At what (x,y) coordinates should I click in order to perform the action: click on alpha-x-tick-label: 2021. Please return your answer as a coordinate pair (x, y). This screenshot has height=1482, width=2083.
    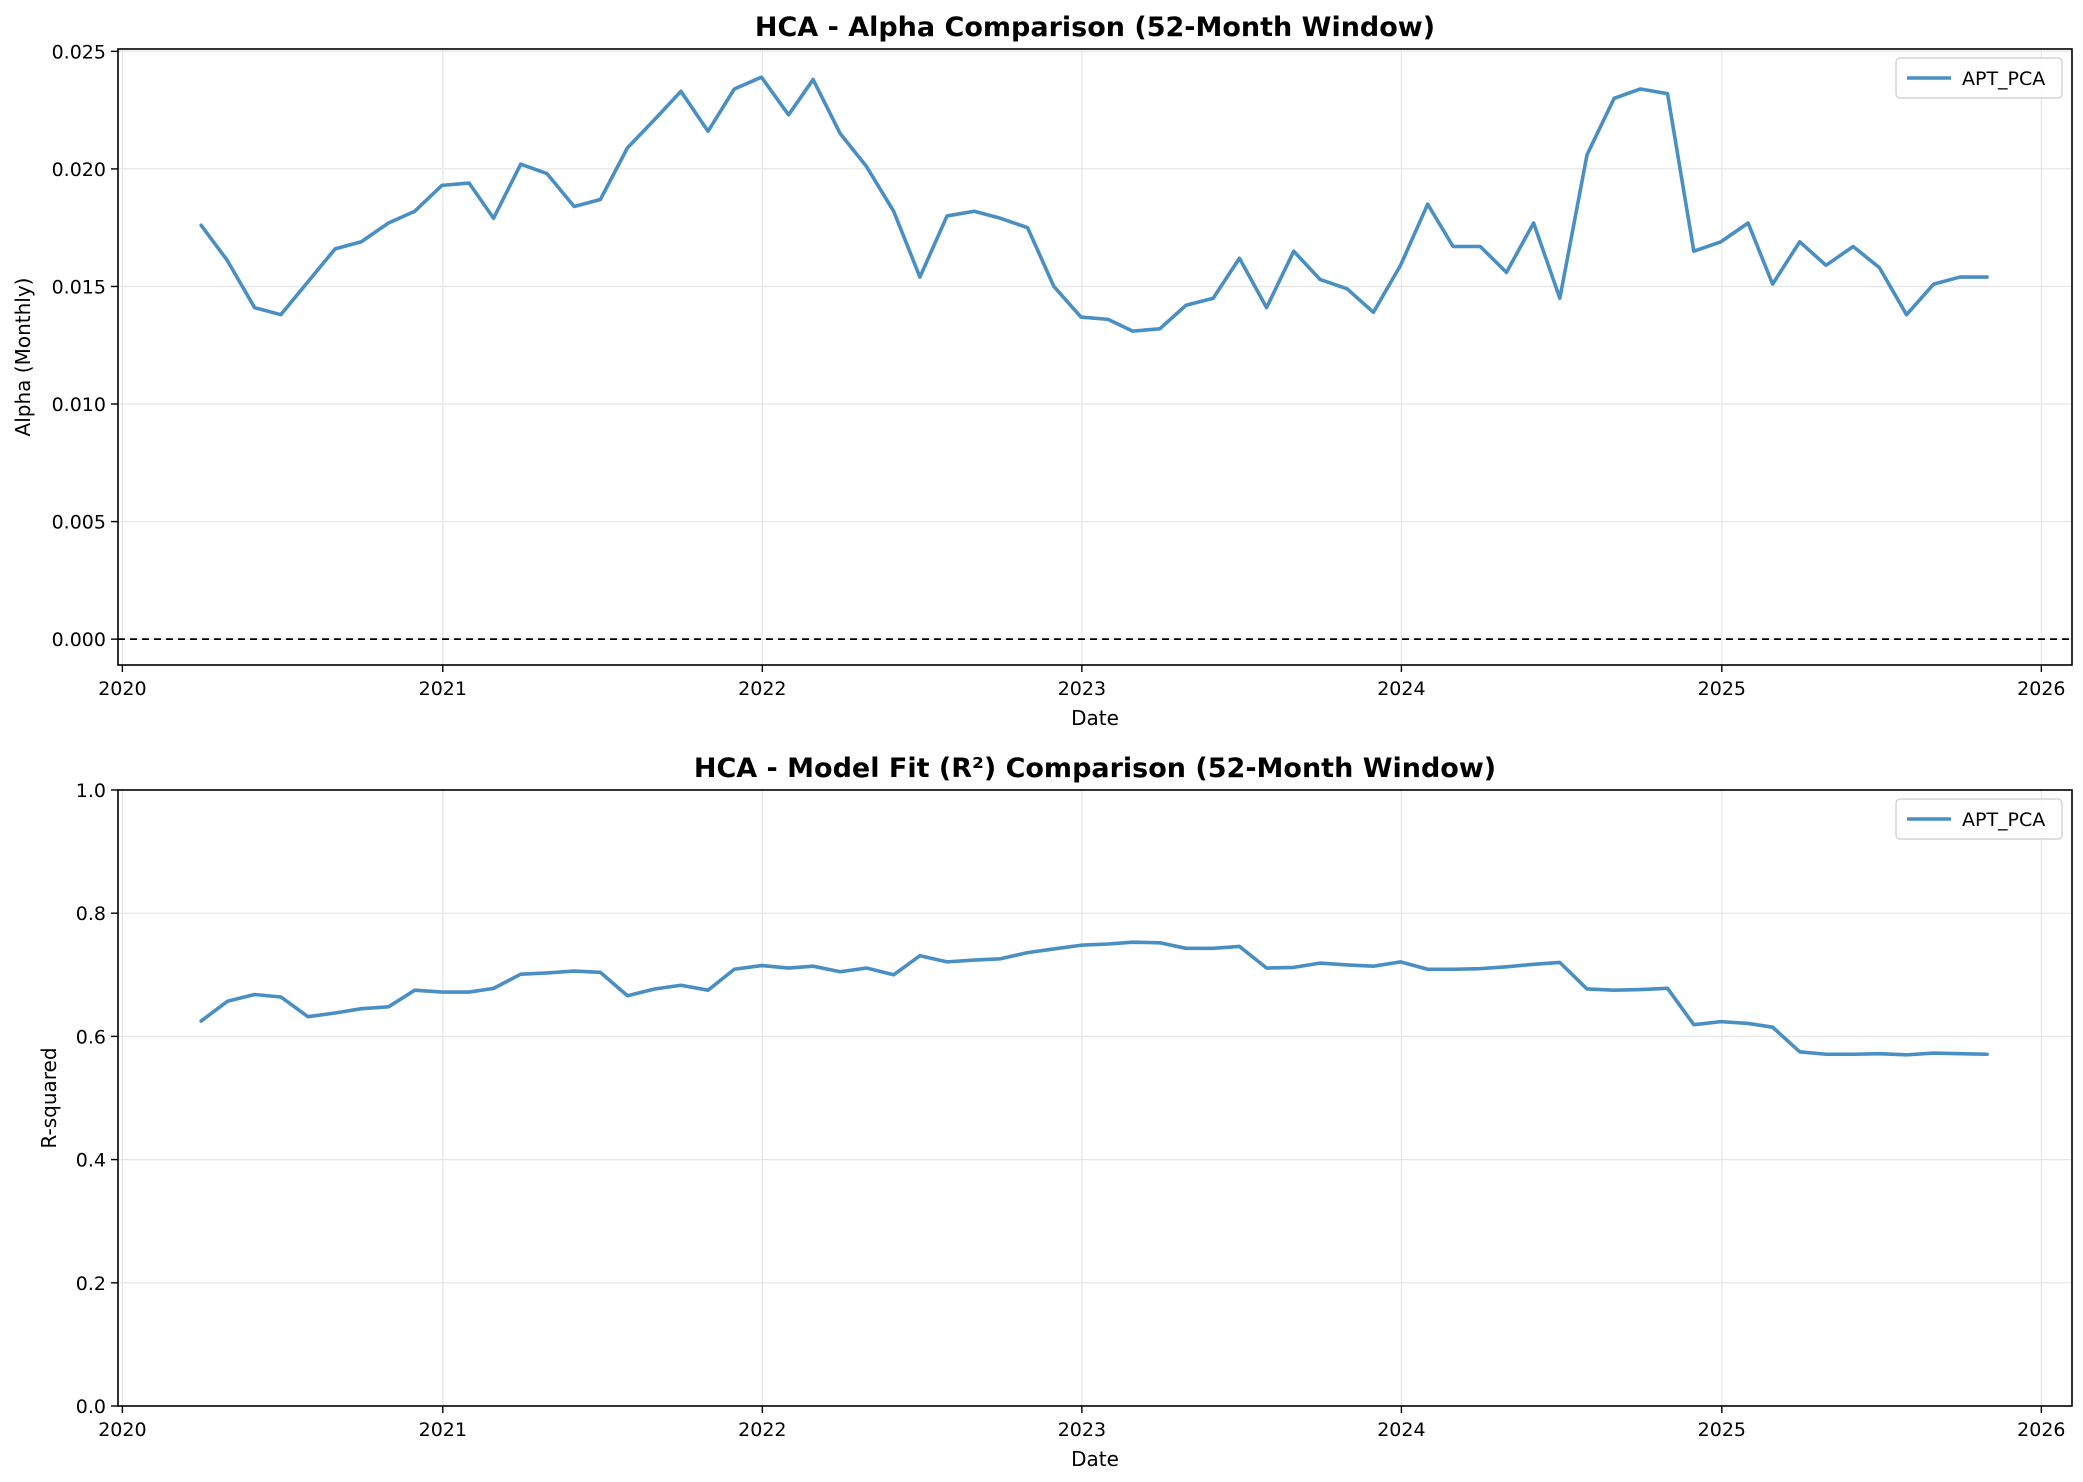
    Looking at the image, I should click on (443, 689).